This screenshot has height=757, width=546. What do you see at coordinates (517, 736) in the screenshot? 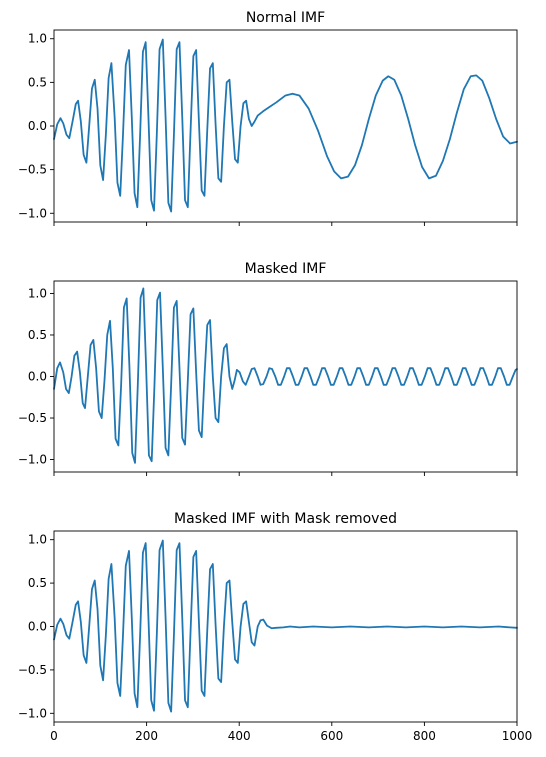
I see `x-tick-label: 1000` at bounding box center [517, 736].